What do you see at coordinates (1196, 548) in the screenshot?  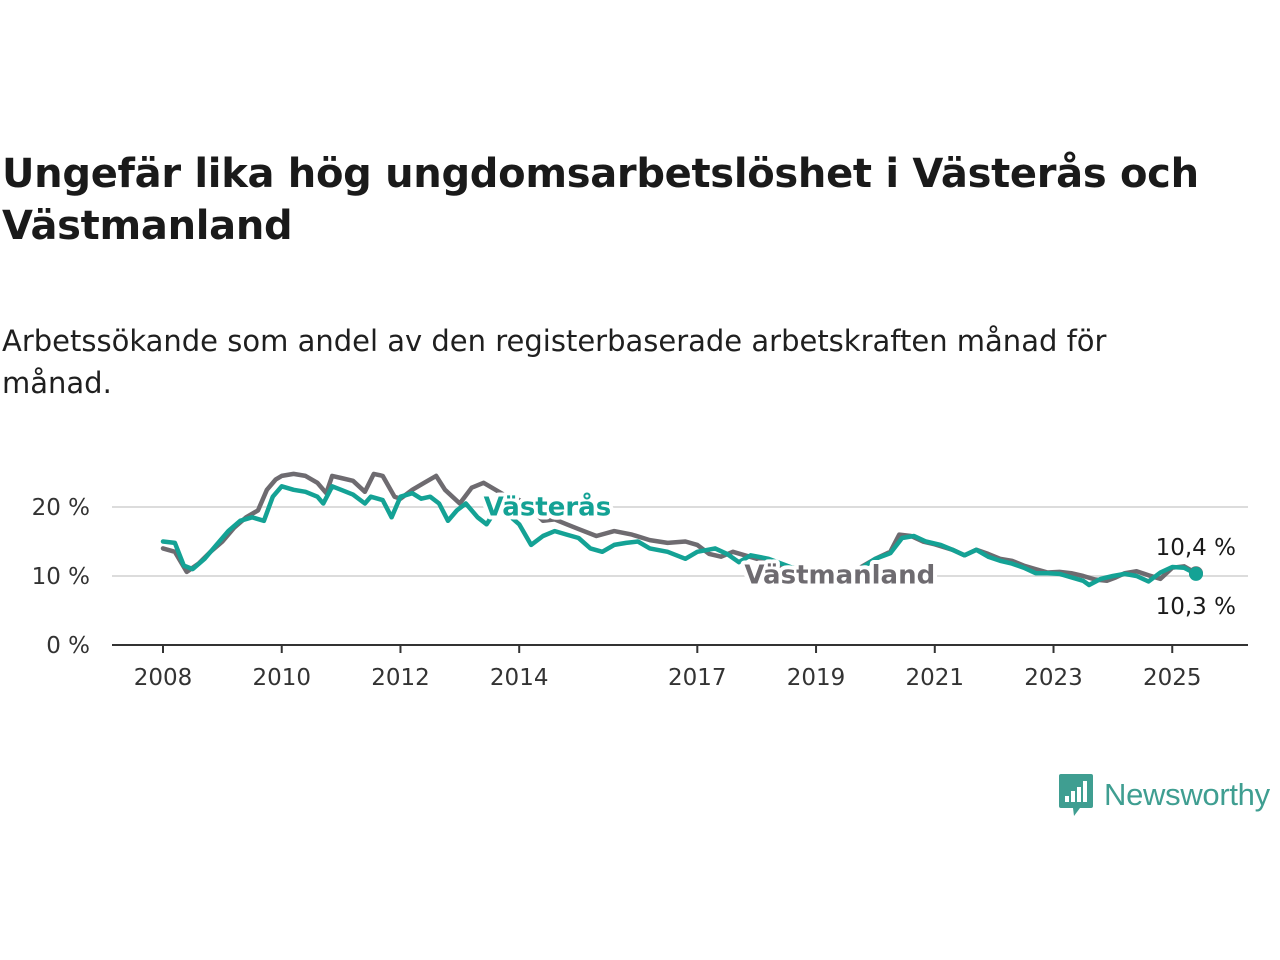 I see `end-value-label-vastmanland: 10,4 %` at bounding box center [1196, 548].